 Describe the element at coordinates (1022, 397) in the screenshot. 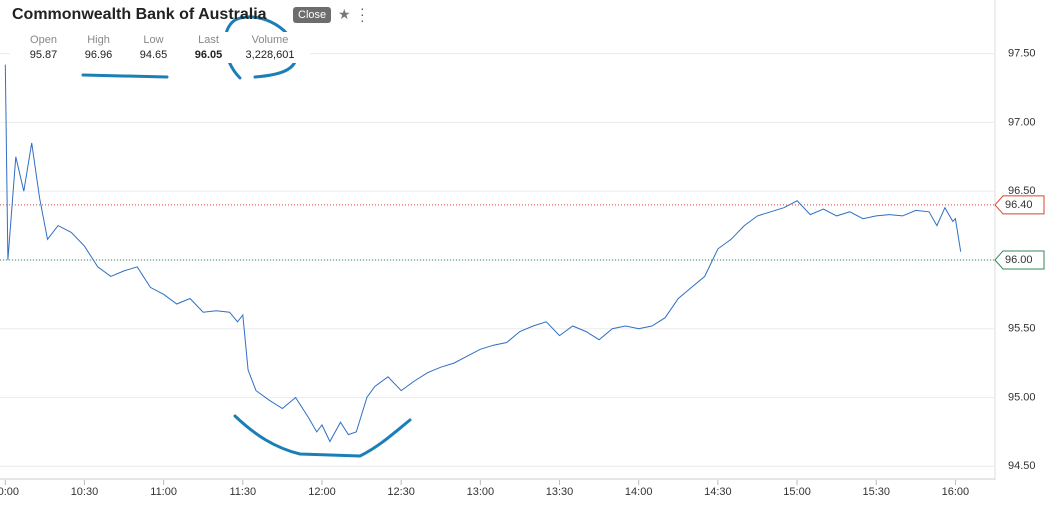

I see `y-tick-label: 95.00` at that location.